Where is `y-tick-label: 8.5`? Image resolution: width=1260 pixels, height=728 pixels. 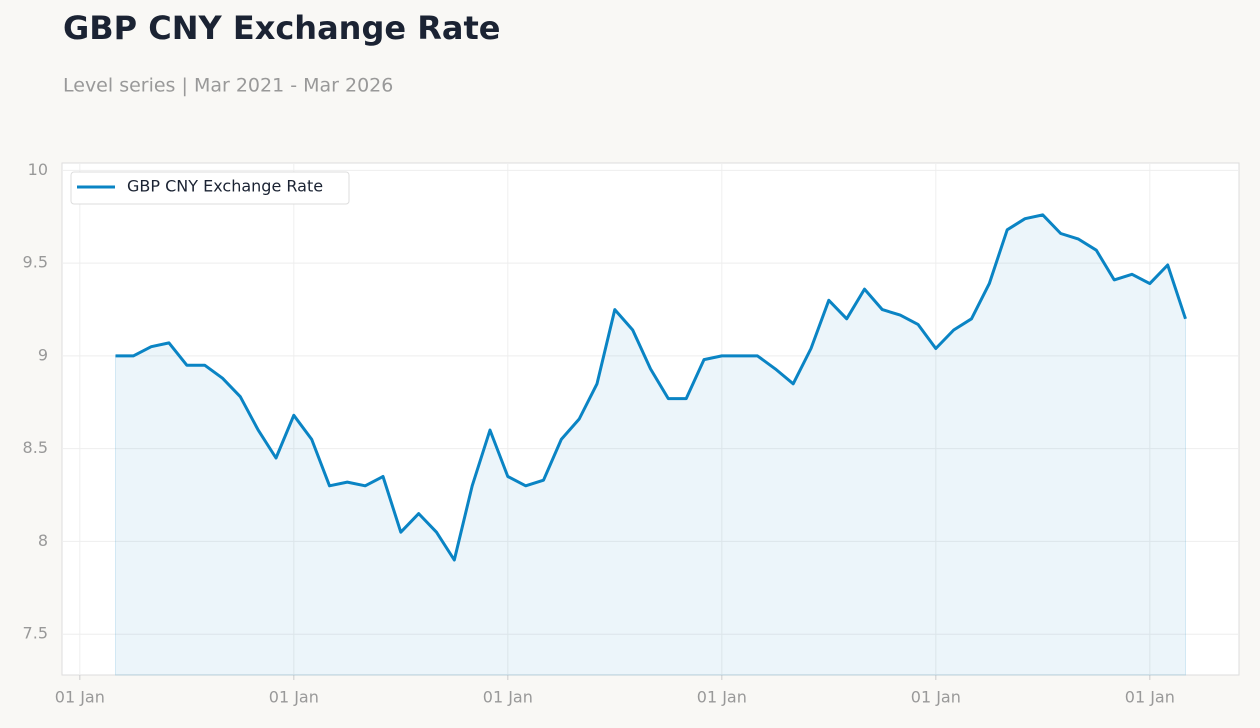
y-tick-label: 8.5 is located at coordinates (35, 447).